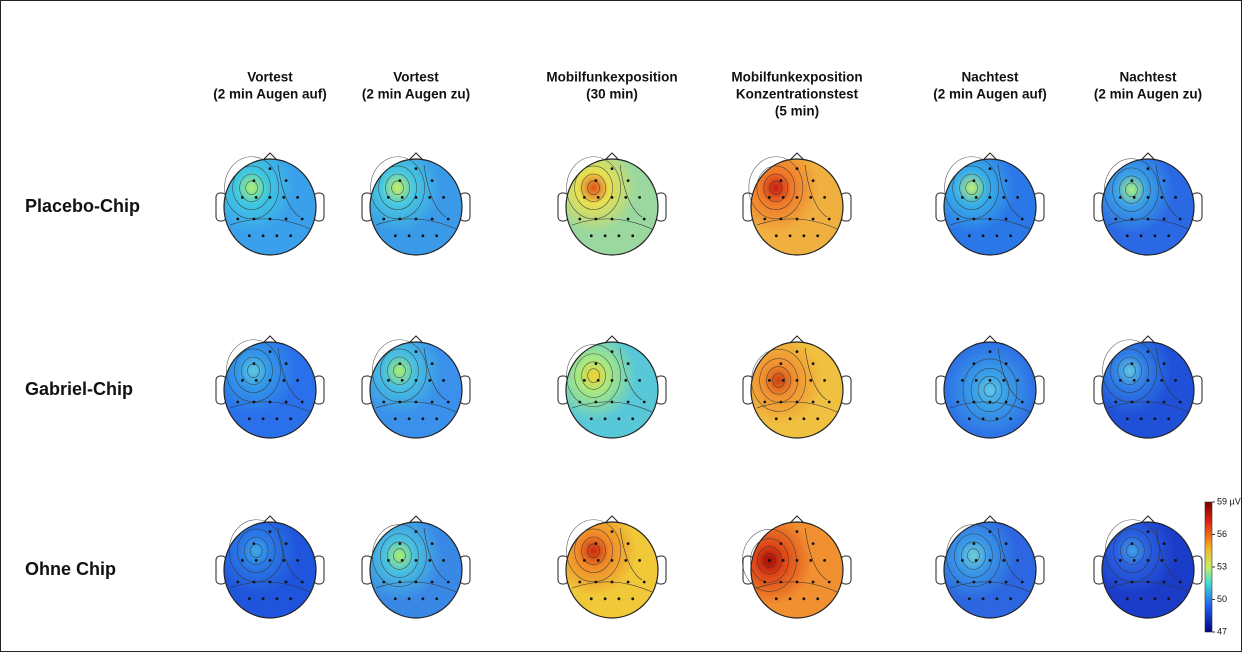  What do you see at coordinates (416, 94) in the screenshot?
I see `column-header: (2 min Augen zu)` at bounding box center [416, 94].